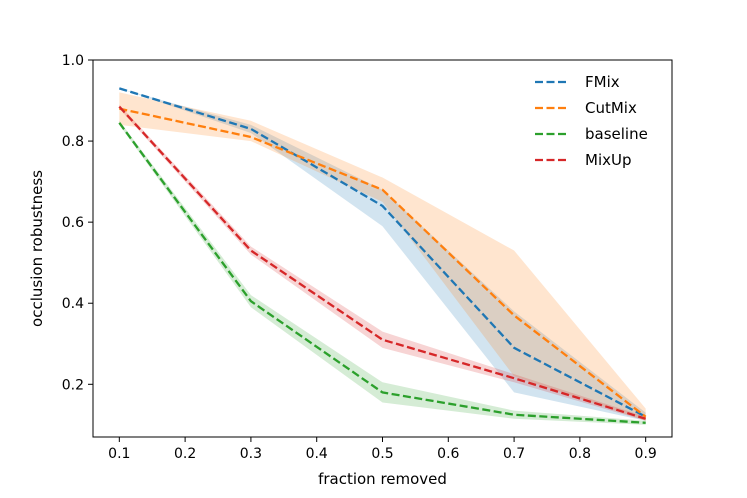  What do you see at coordinates (73, 223) in the screenshot?
I see `y-tick-label: 0.6` at bounding box center [73, 223].